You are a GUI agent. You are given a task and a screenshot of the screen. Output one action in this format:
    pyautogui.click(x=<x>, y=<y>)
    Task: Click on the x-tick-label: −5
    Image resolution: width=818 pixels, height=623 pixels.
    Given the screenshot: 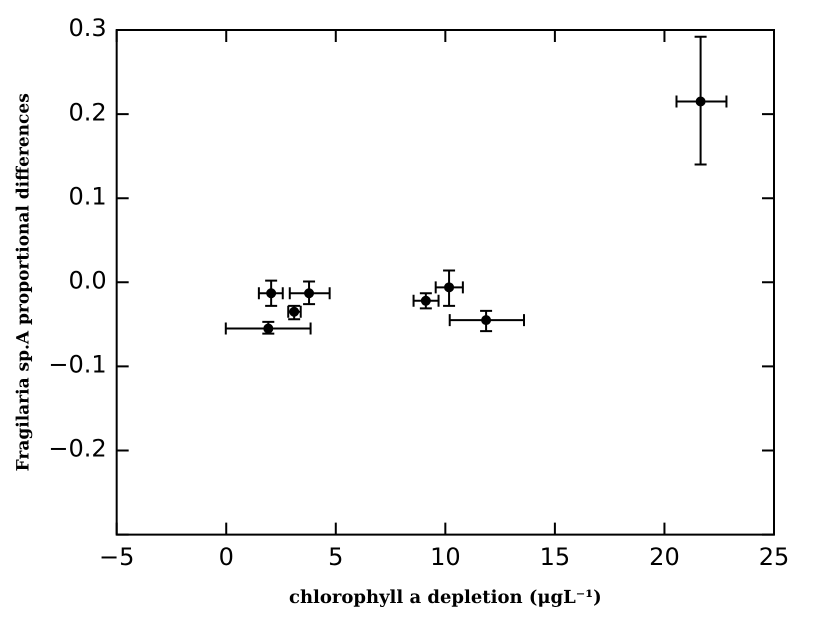 What is the action you would take?
    pyautogui.click(x=116, y=557)
    